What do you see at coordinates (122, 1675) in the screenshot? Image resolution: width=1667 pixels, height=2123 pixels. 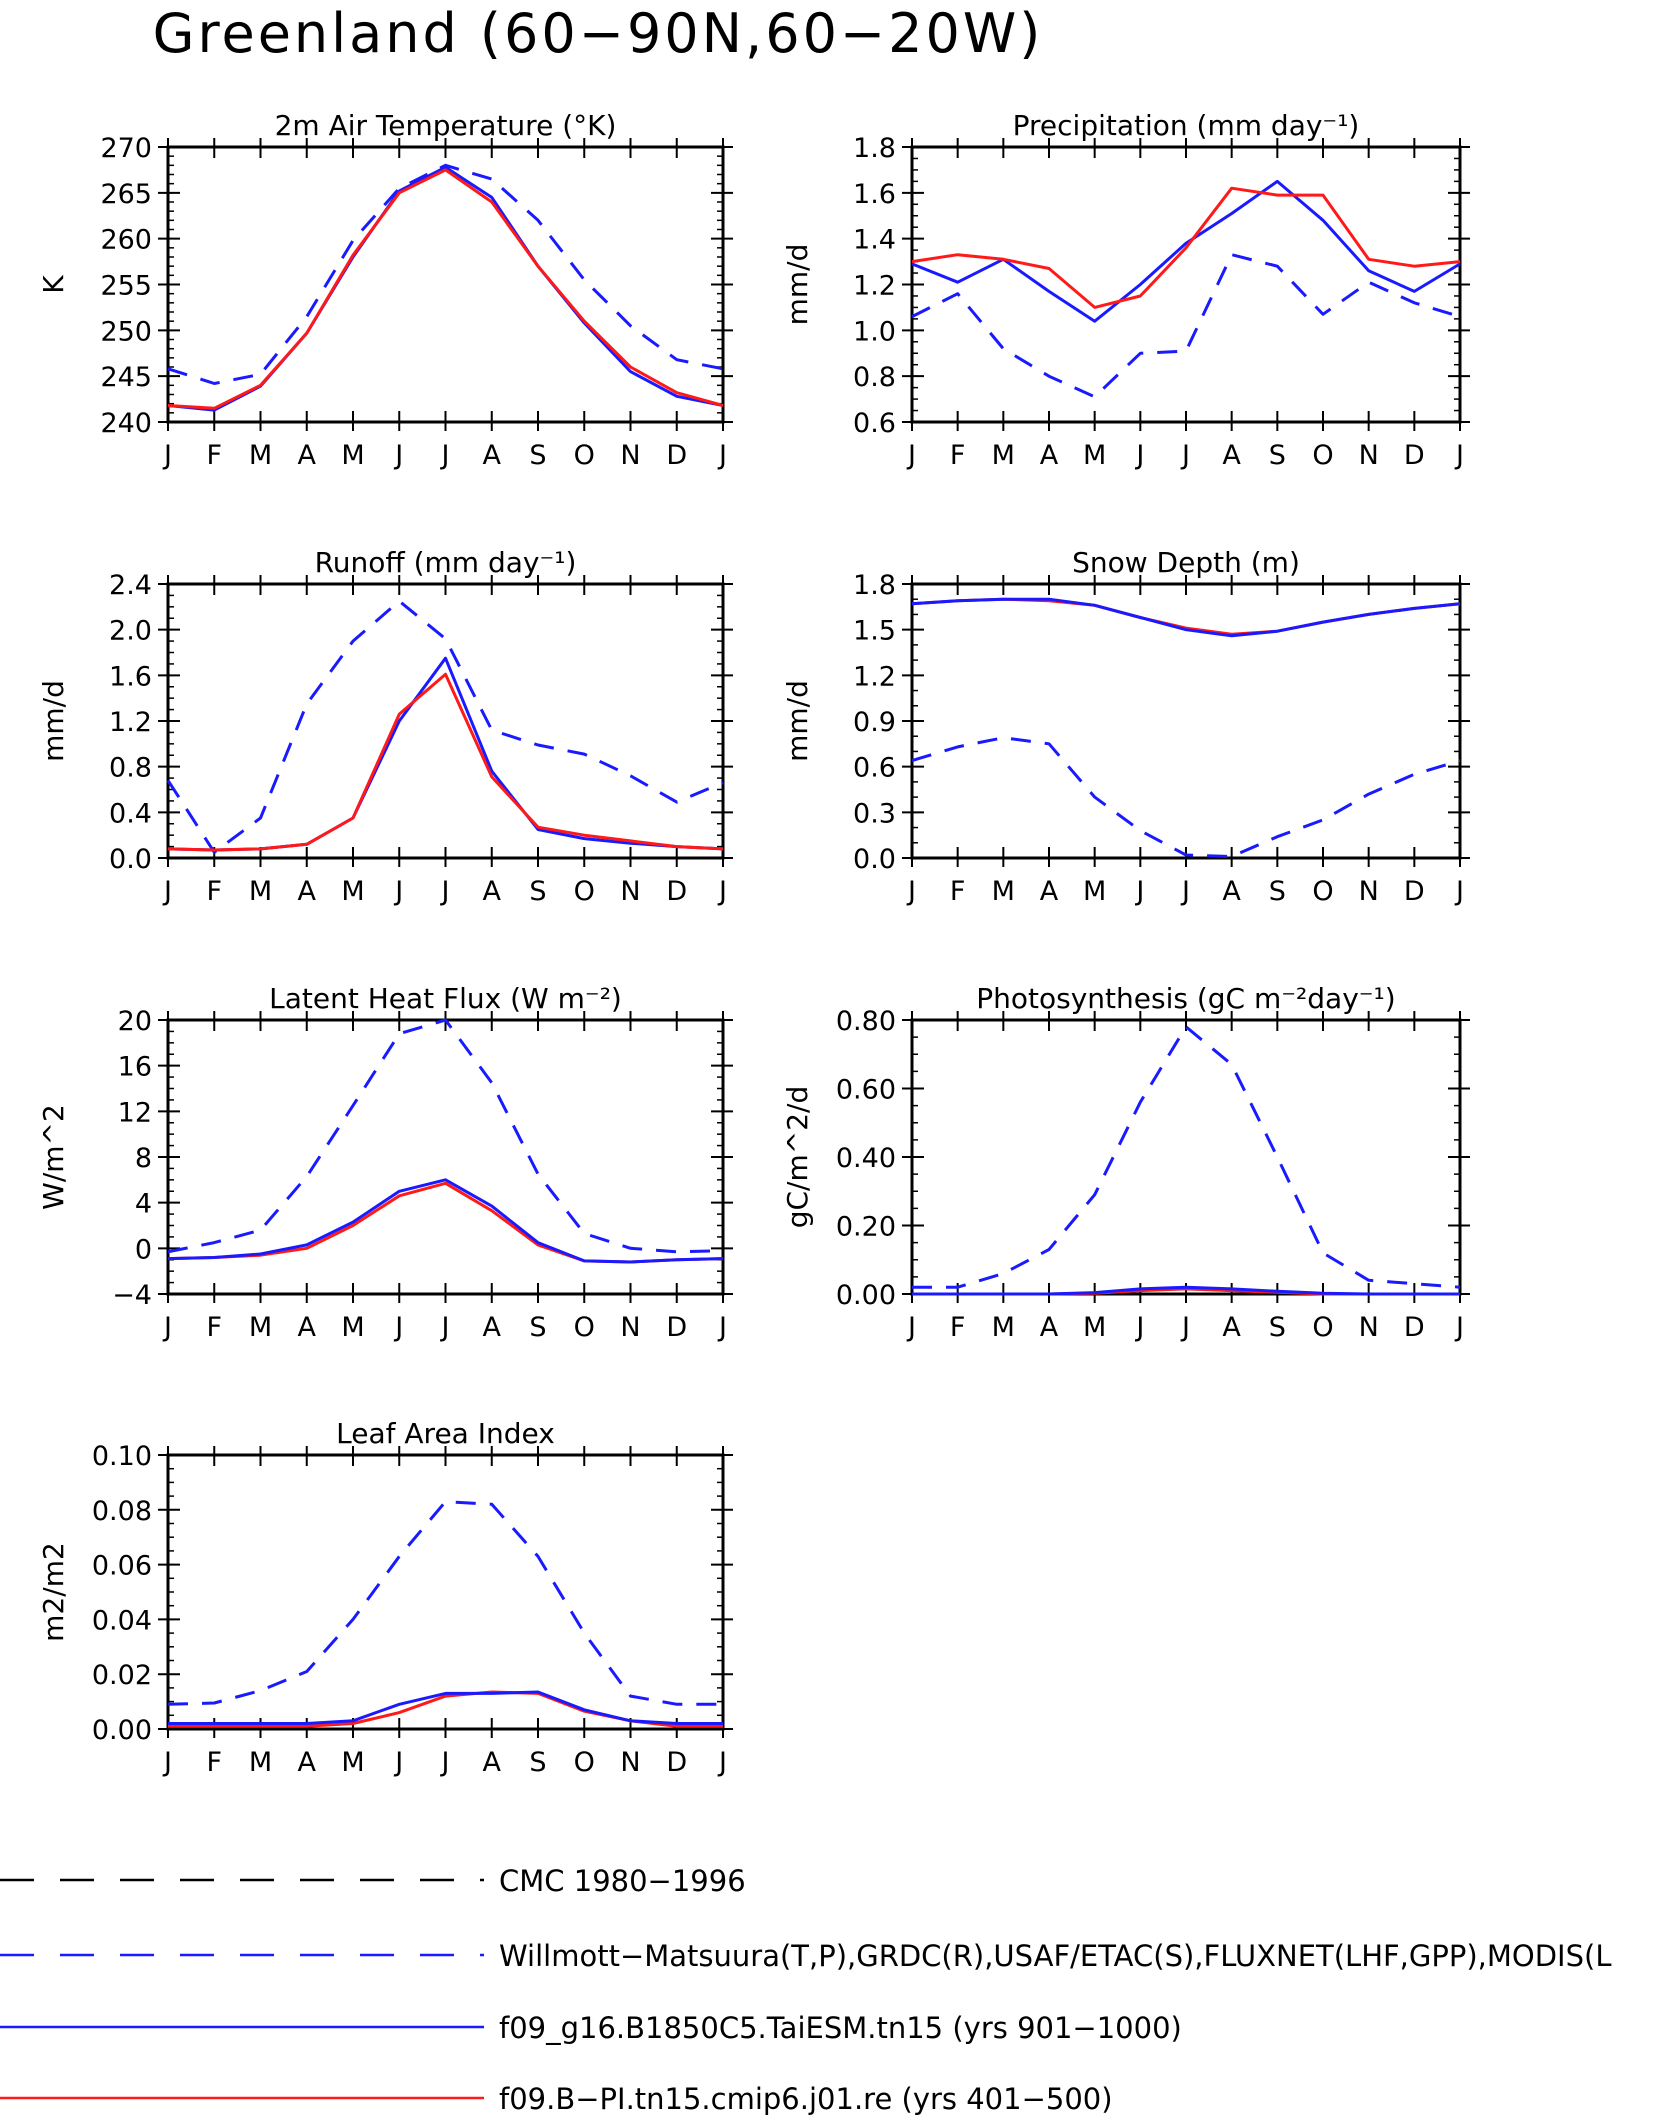 I see `y-tick-label: 0.02` at bounding box center [122, 1675].